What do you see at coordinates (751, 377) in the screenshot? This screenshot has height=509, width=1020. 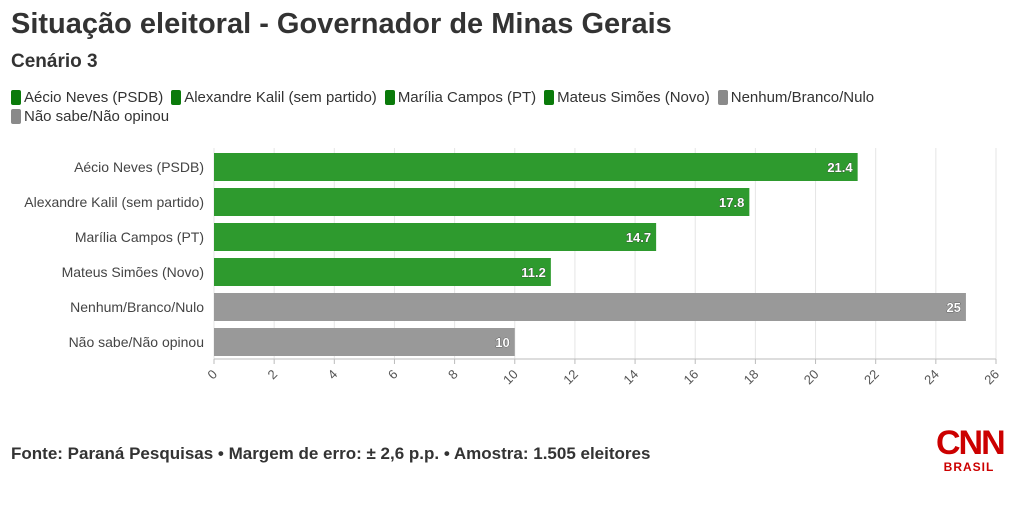 I see `x-tick-label: 18` at bounding box center [751, 377].